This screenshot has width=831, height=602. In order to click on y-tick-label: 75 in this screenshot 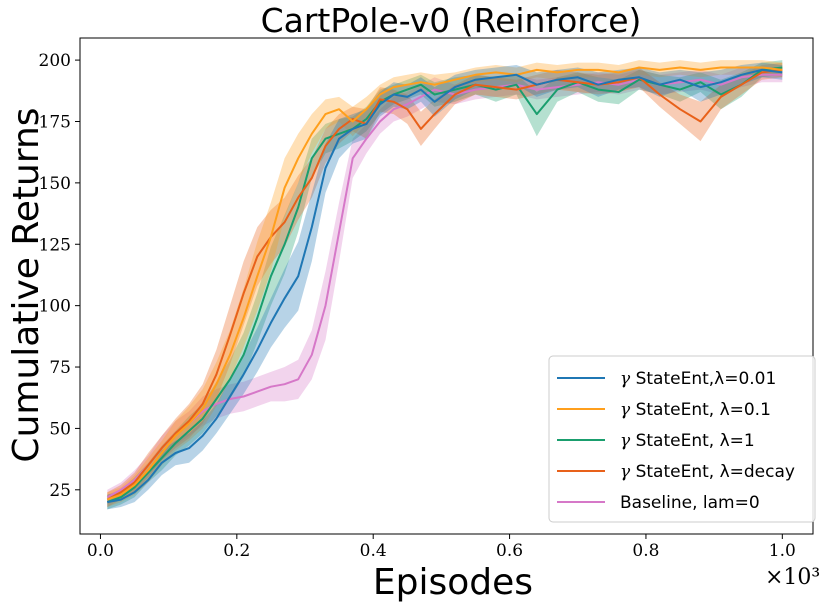, I will do `click(60, 368)`.